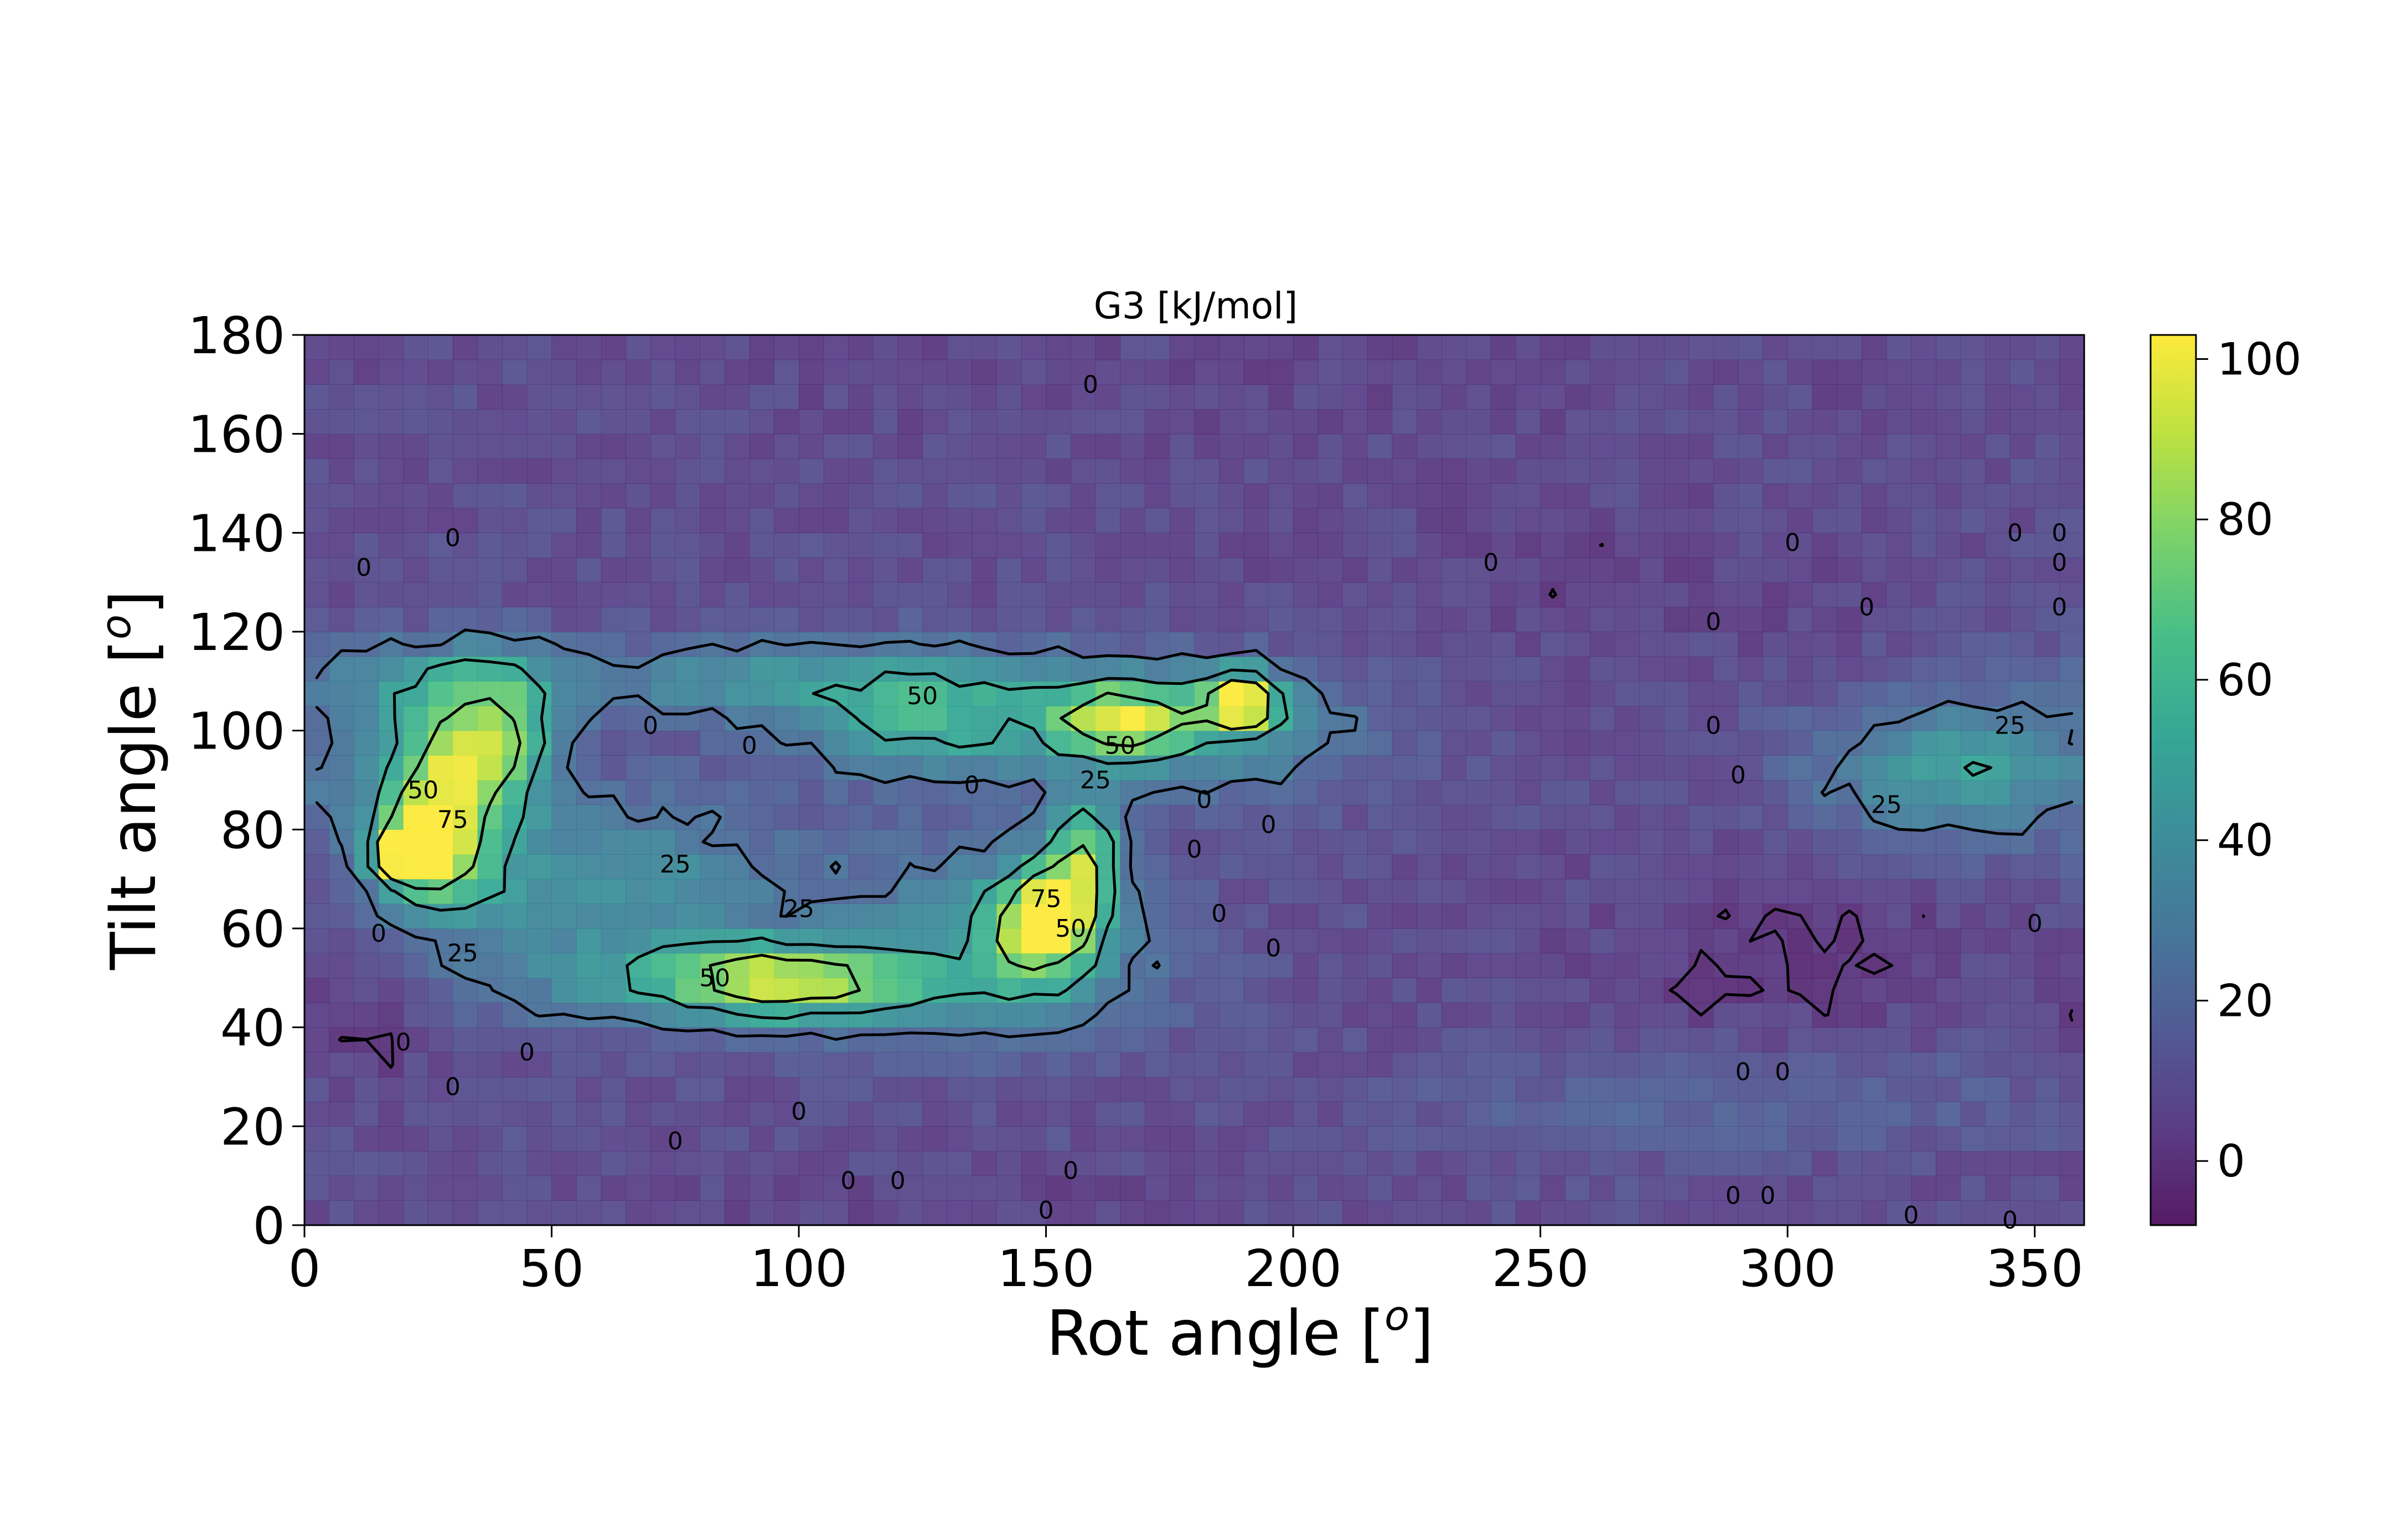 The height and width of the screenshot is (1528, 2408). Describe the element at coordinates (1185, 1261) in the screenshot. I see `x-axis-ticks: 0 50 100 150 200 250 300 350` at that location.